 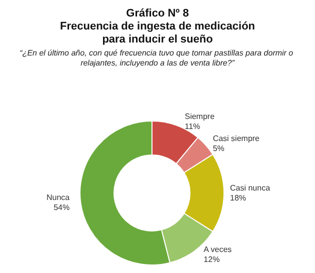 What do you see at coordinates (250, 188) in the screenshot?
I see `slice-label: Casi nunca` at bounding box center [250, 188].